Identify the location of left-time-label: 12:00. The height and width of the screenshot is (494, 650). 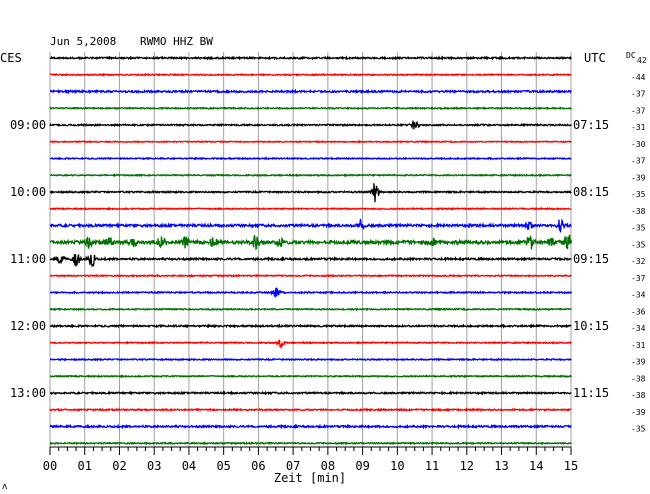
(28, 326).